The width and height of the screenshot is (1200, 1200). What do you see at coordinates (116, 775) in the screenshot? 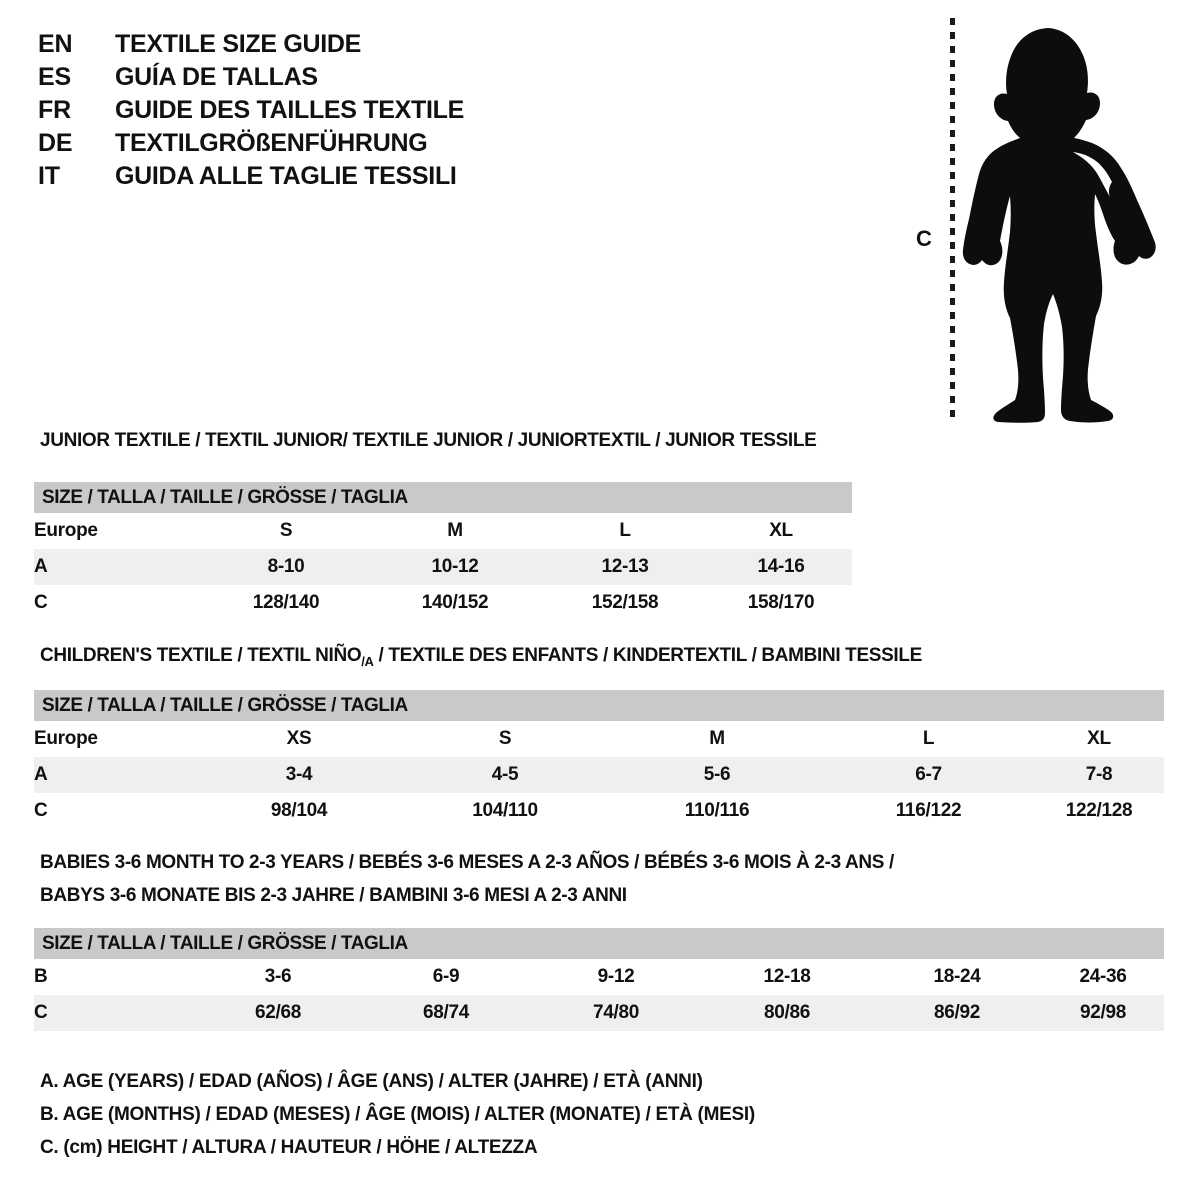
I see `children-row-label-a: A` at bounding box center [116, 775].